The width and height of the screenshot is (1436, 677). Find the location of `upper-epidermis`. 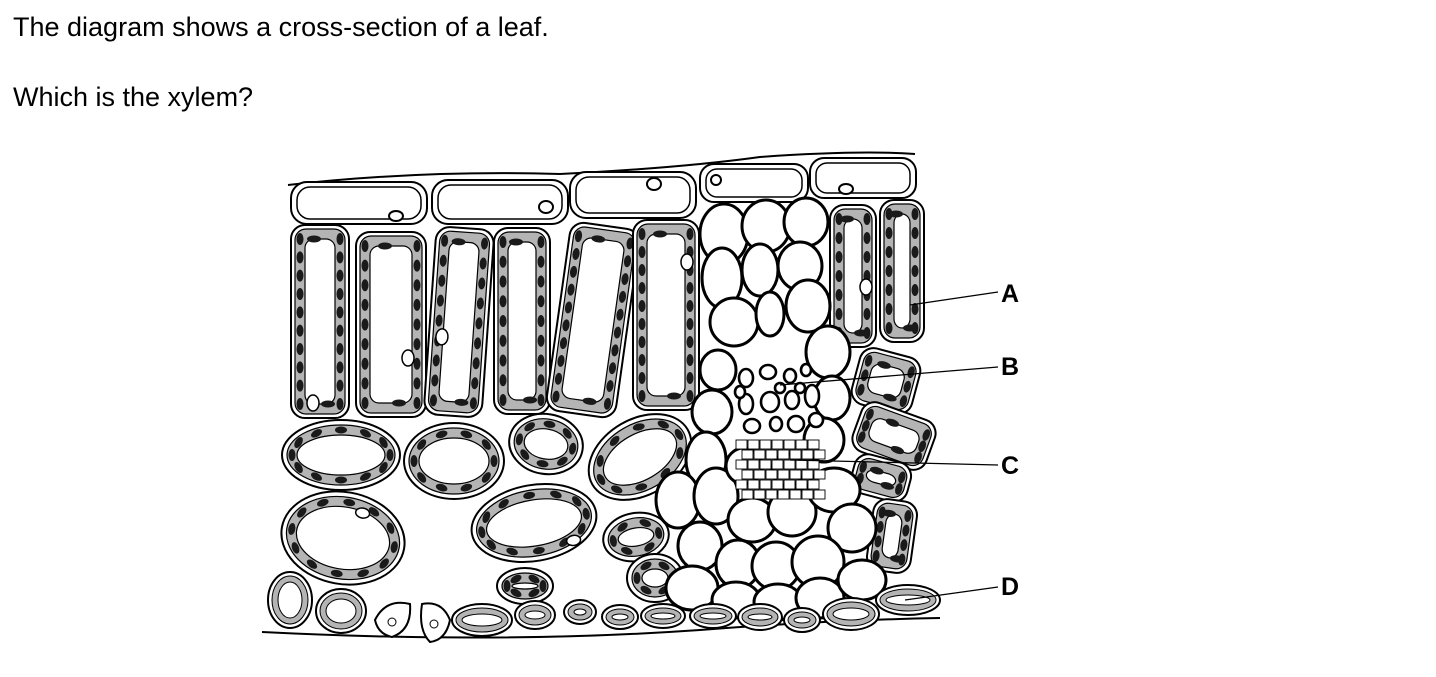

upper-epidermis is located at coordinates (603, 191).